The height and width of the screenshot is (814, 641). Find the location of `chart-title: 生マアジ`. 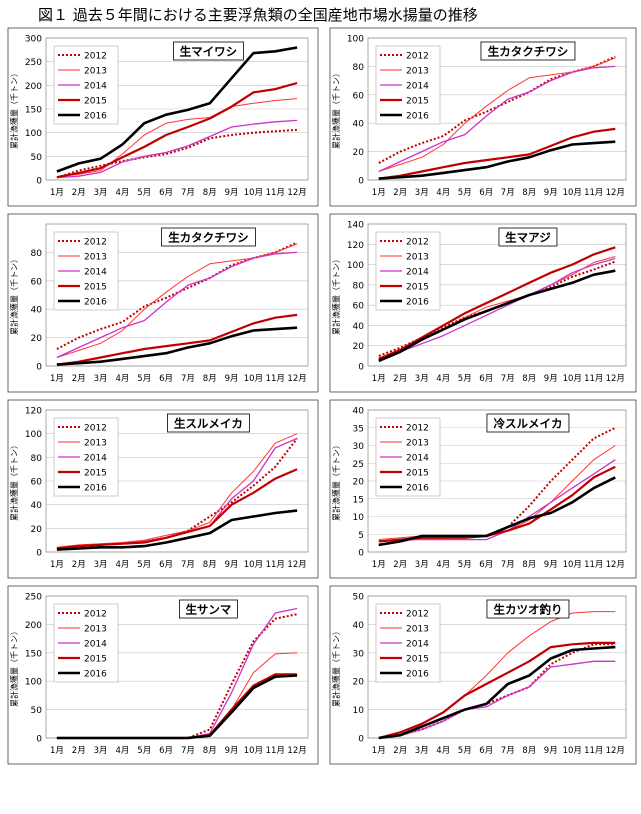

chart-title: 生マアジ is located at coordinates (528, 238).